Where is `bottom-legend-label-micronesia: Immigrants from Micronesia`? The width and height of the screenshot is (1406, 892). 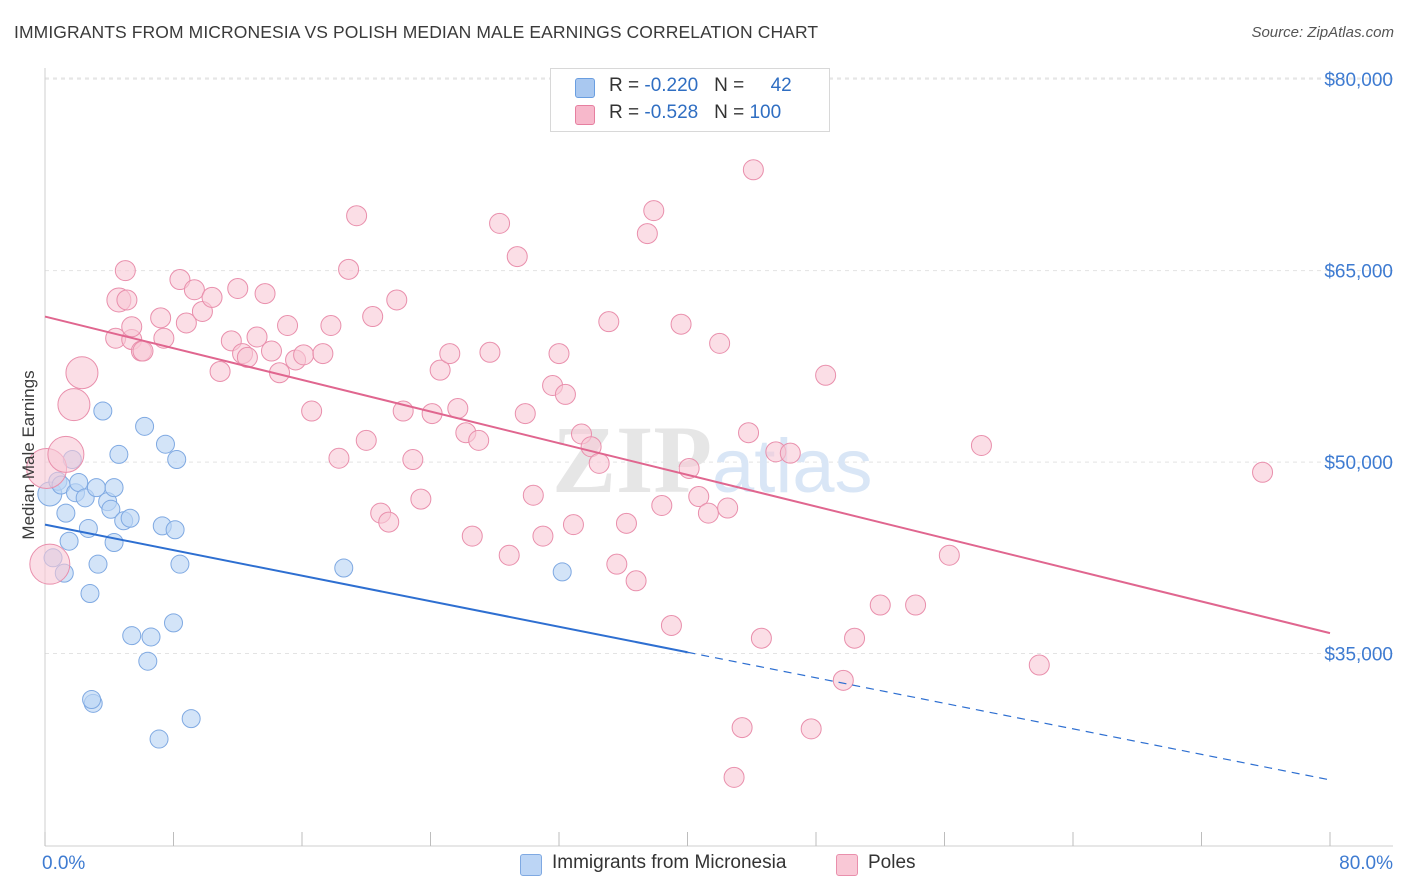
bottom-legend-label-micronesia: Immigrants from Micronesia is located at coordinates (669, 862).